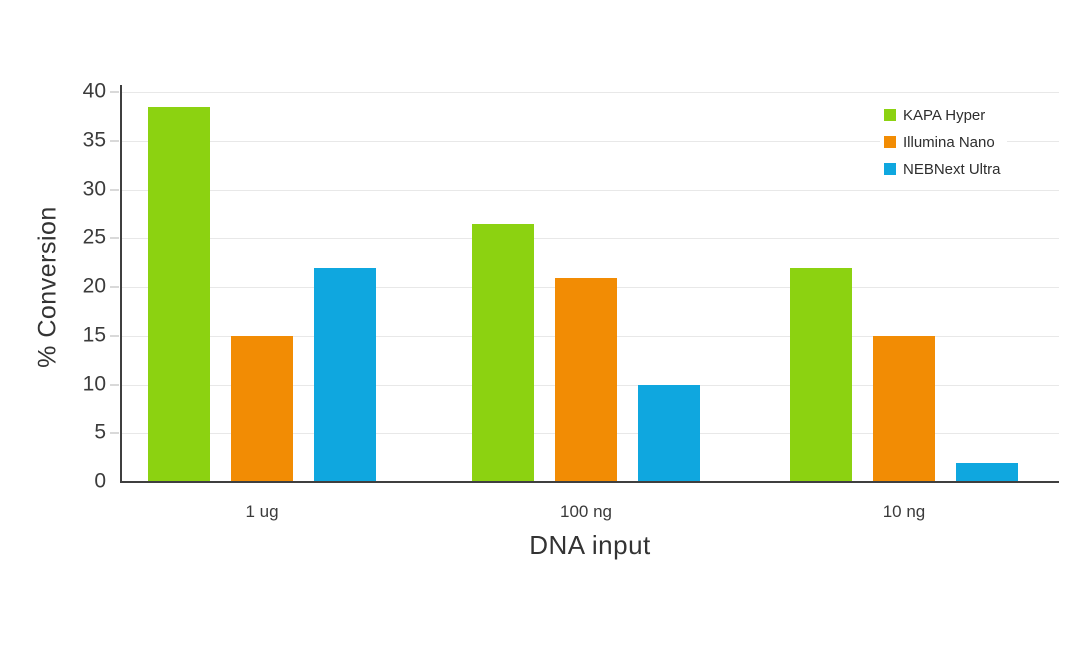 The height and width of the screenshot is (648, 1080). What do you see at coordinates (94, 189) in the screenshot?
I see `y-tick-label-30: 30` at bounding box center [94, 189].